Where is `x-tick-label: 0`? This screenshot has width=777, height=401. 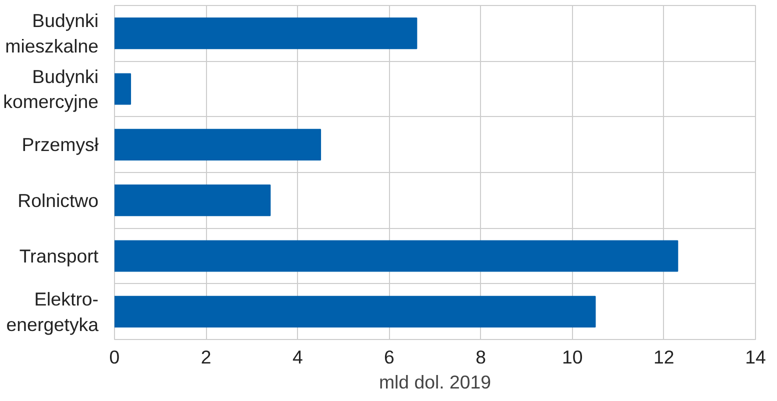
x-tick-label: 0 is located at coordinates (114, 357).